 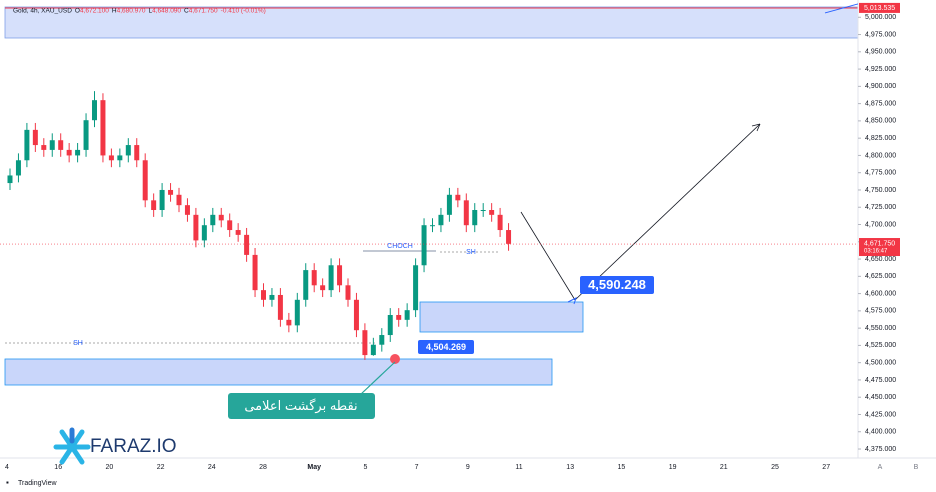 I want to click on x-tick-label: 15, so click(x=622, y=467).